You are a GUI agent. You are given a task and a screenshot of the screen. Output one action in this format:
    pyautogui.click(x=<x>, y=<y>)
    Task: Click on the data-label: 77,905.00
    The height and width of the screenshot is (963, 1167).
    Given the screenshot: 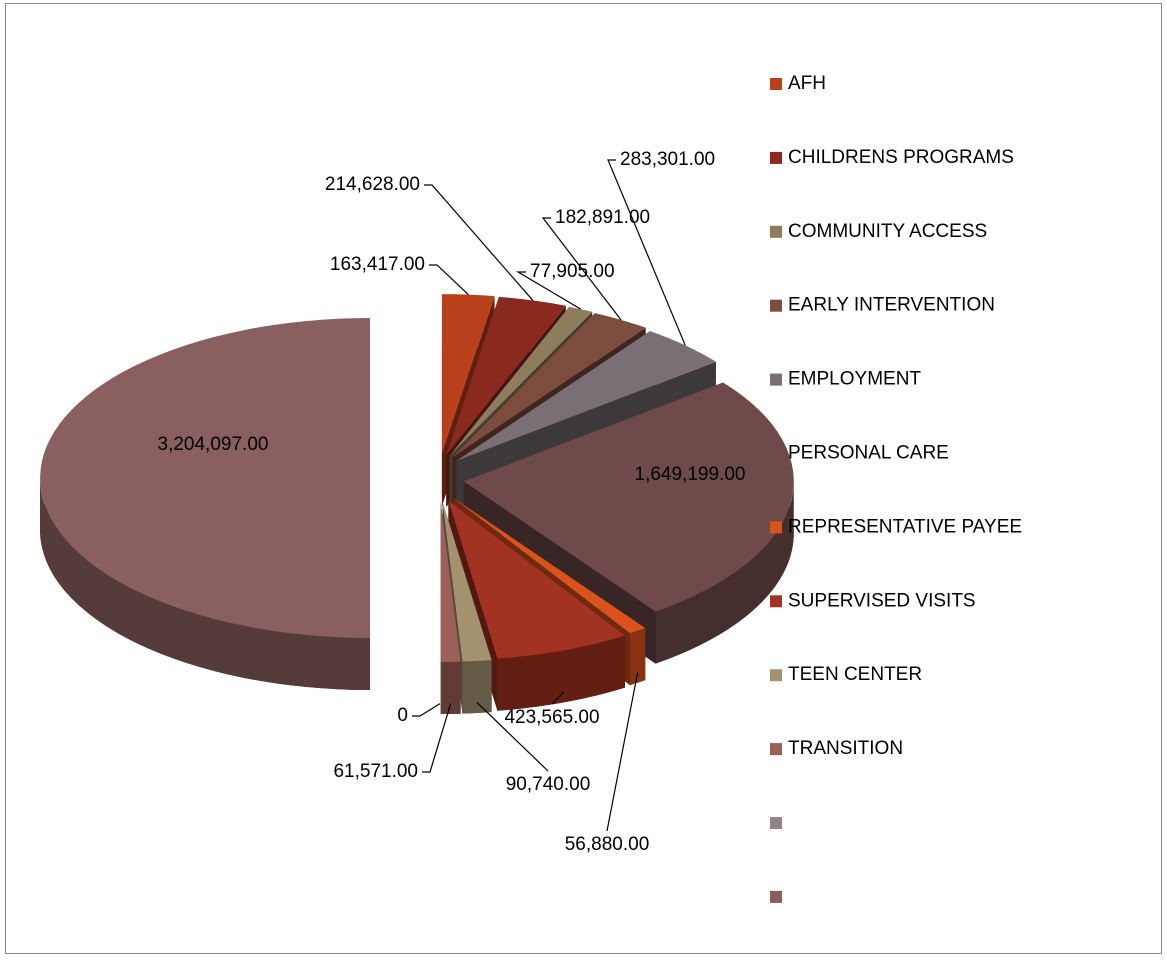 What is the action you would take?
    pyautogui.click(x=572, y=271)
    